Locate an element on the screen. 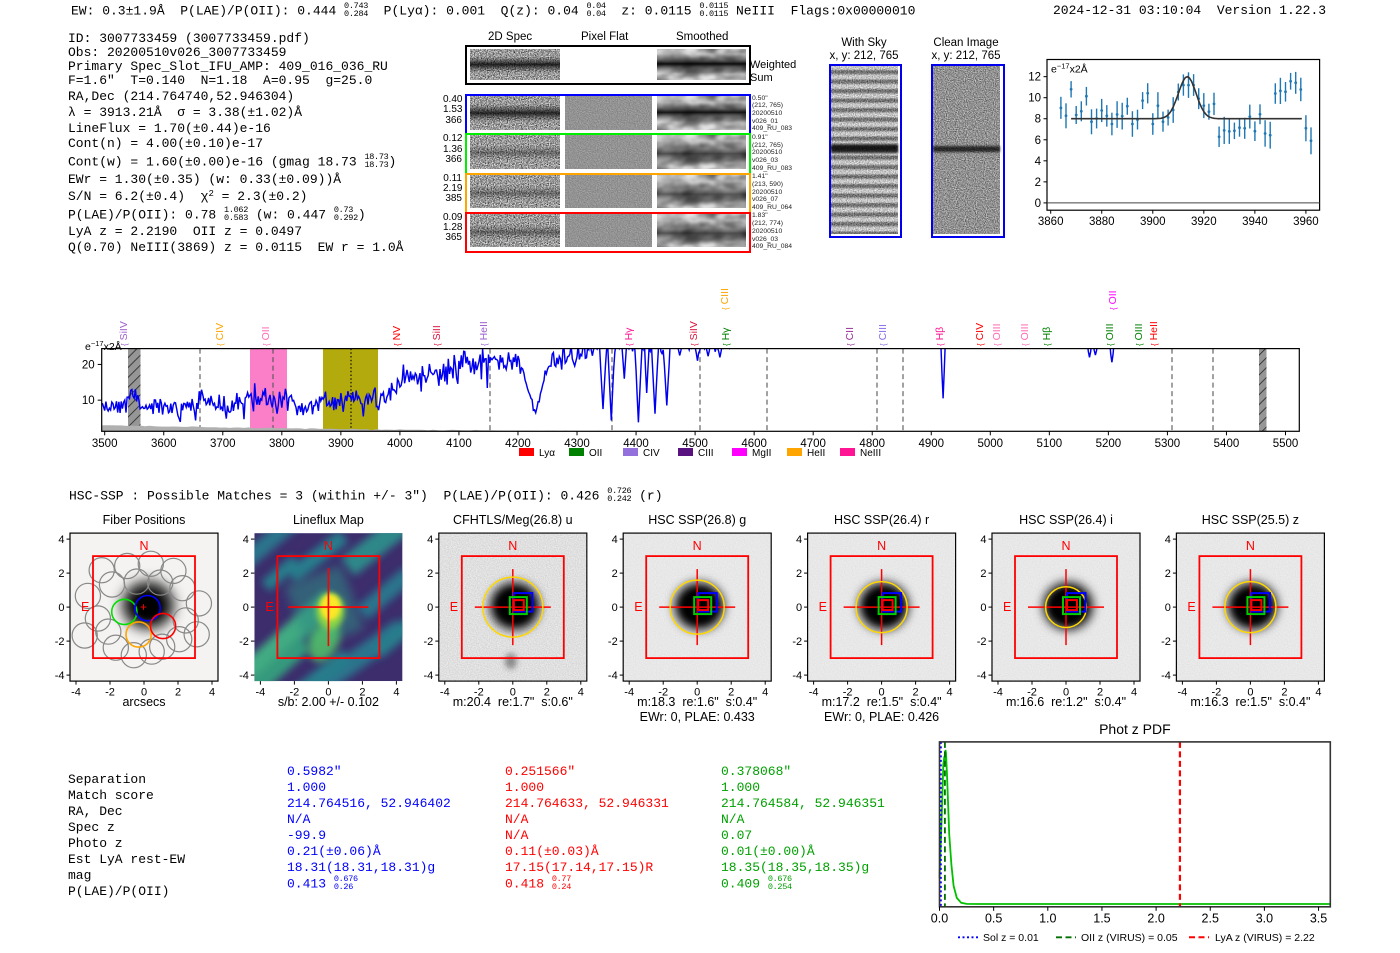  svg-text: 8 is located at coordinates (1038, 120).